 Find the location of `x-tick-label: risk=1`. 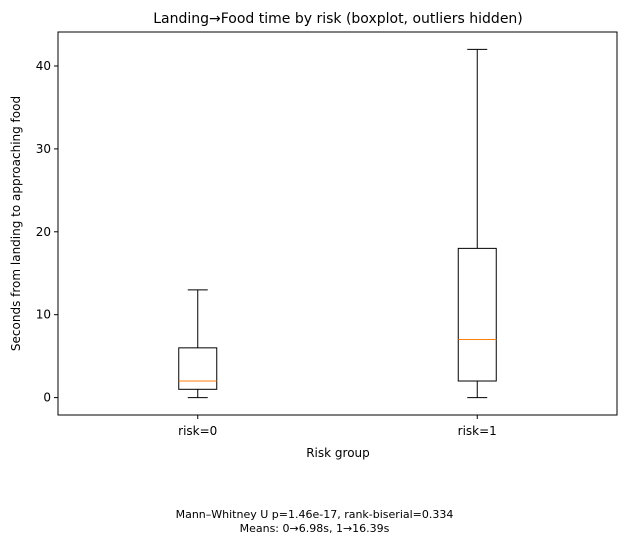

x-tick-label: risk=1 is located at coordinates (477, 431).